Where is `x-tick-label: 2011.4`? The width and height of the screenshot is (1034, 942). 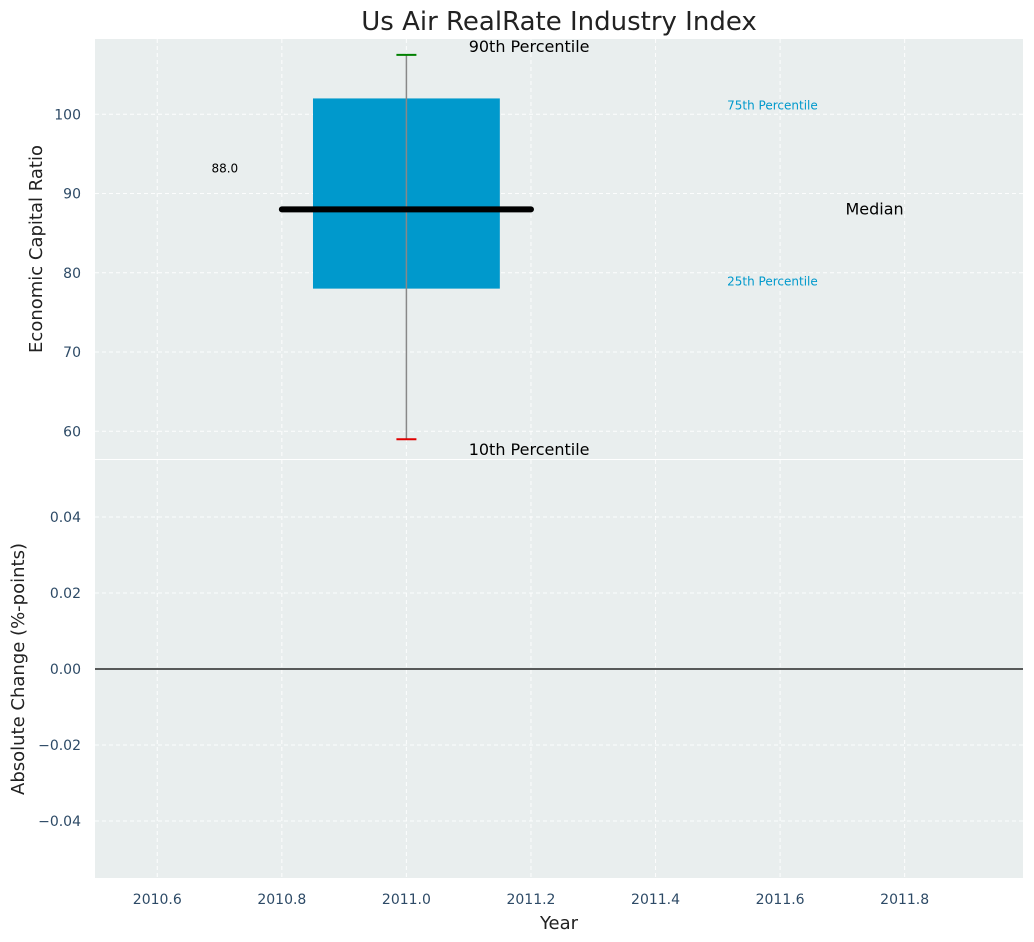 x-tick-label: 2011.4 is located at coordinates (655, 900).